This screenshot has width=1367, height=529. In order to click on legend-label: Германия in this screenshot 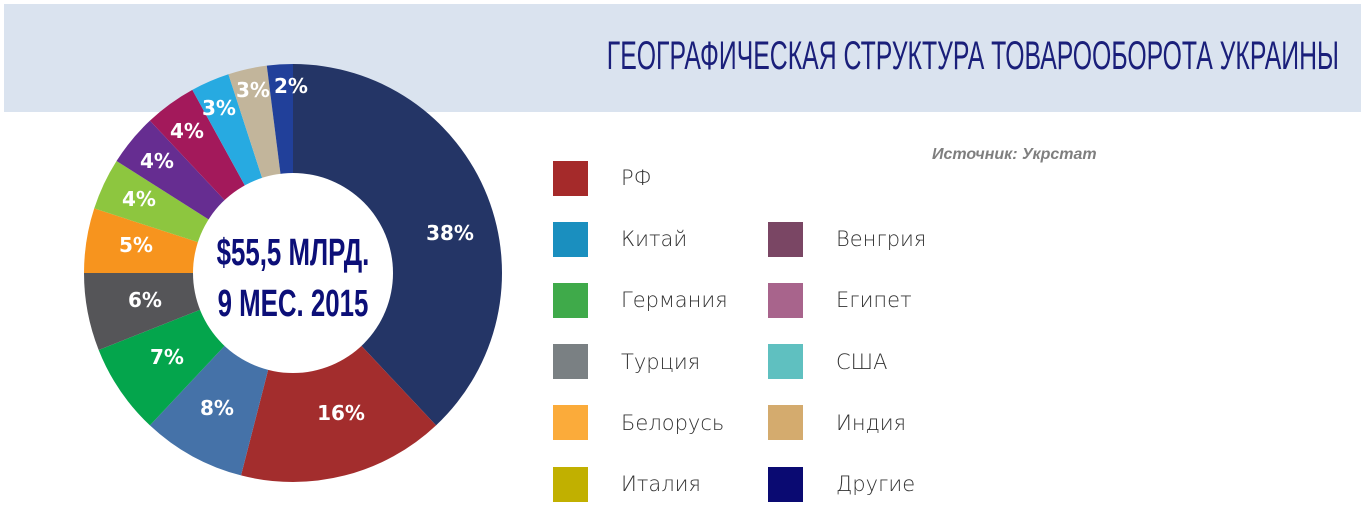, I will do `click(674, 300)`.